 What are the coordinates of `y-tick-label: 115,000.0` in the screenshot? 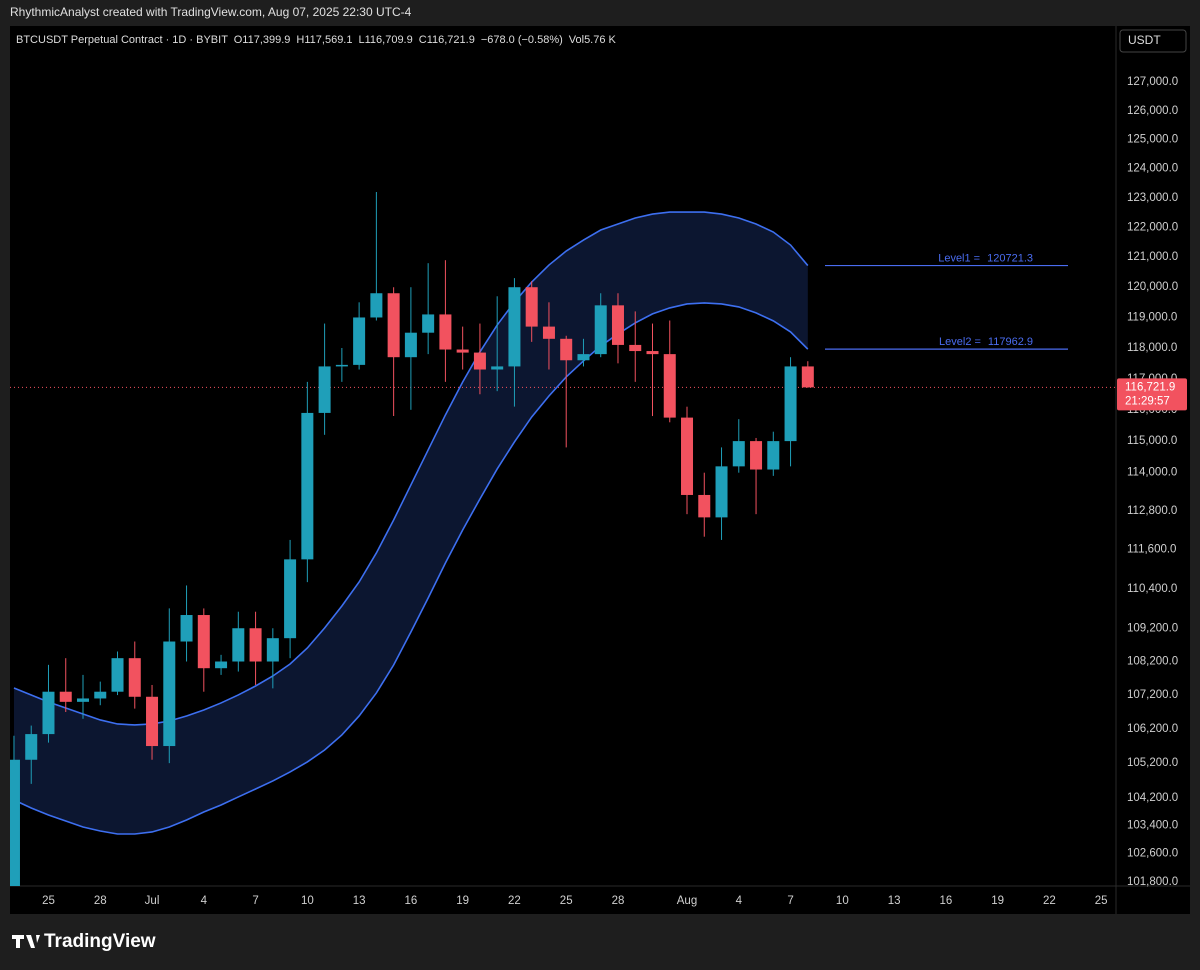 It's located at (1152, 441).